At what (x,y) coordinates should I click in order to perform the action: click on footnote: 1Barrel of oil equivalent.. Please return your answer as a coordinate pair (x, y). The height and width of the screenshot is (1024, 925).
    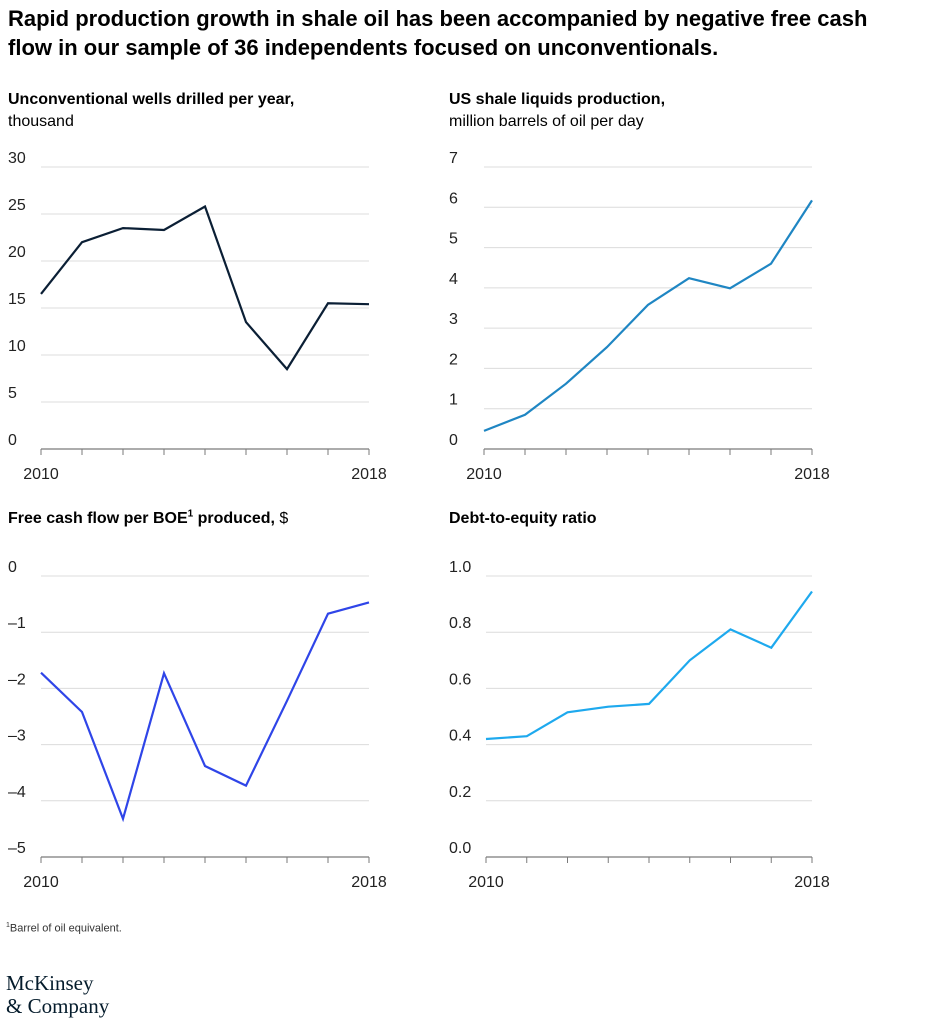
    Looking at the image, I should click on (64, 928).